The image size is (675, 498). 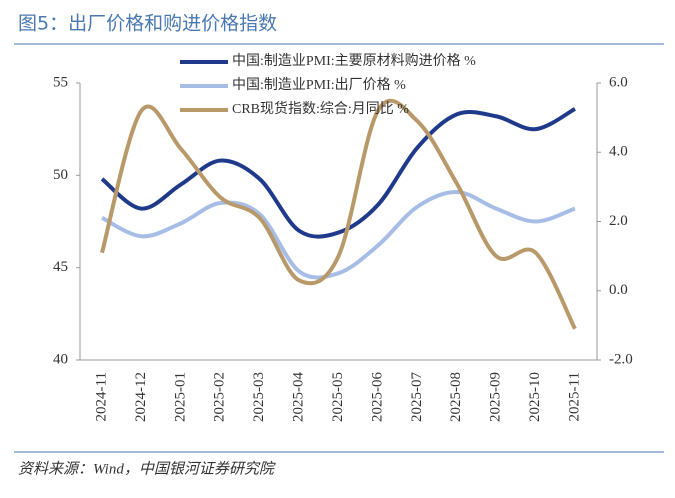 I want to click on legend-label: 中国:制造业PMI:出厂价格 %, so click(x=319, y=85).